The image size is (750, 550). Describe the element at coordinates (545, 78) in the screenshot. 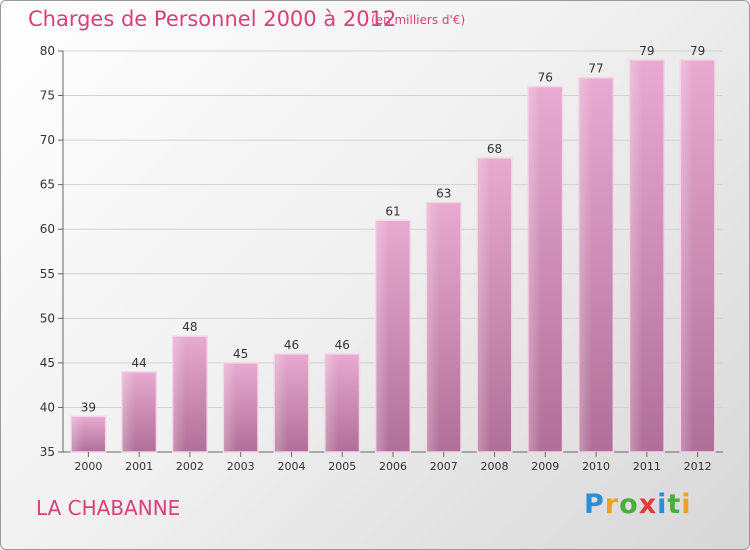

I see `data-label: 76` at that location.